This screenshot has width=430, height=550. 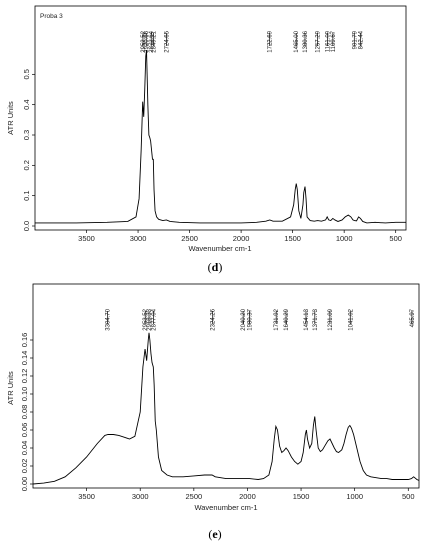 What do you see at coordinates (307, 319) in the screenshot?
I see `peak-label: 1454.13` at bounding box center [307, 319].